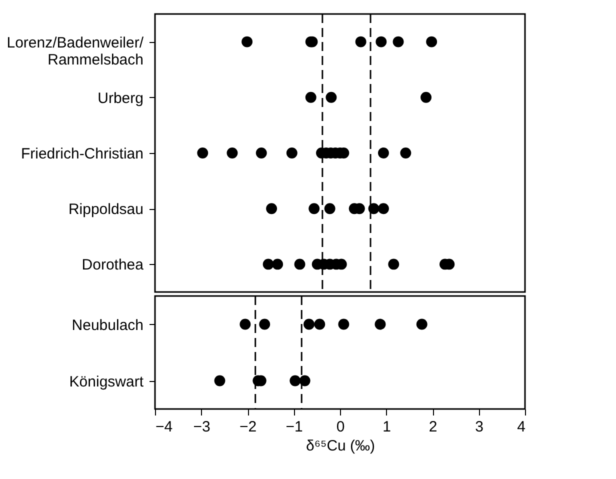  Describe the element at coordinates (479, 427) in the screenshot. I see `x-tick-label: 3` at that location.